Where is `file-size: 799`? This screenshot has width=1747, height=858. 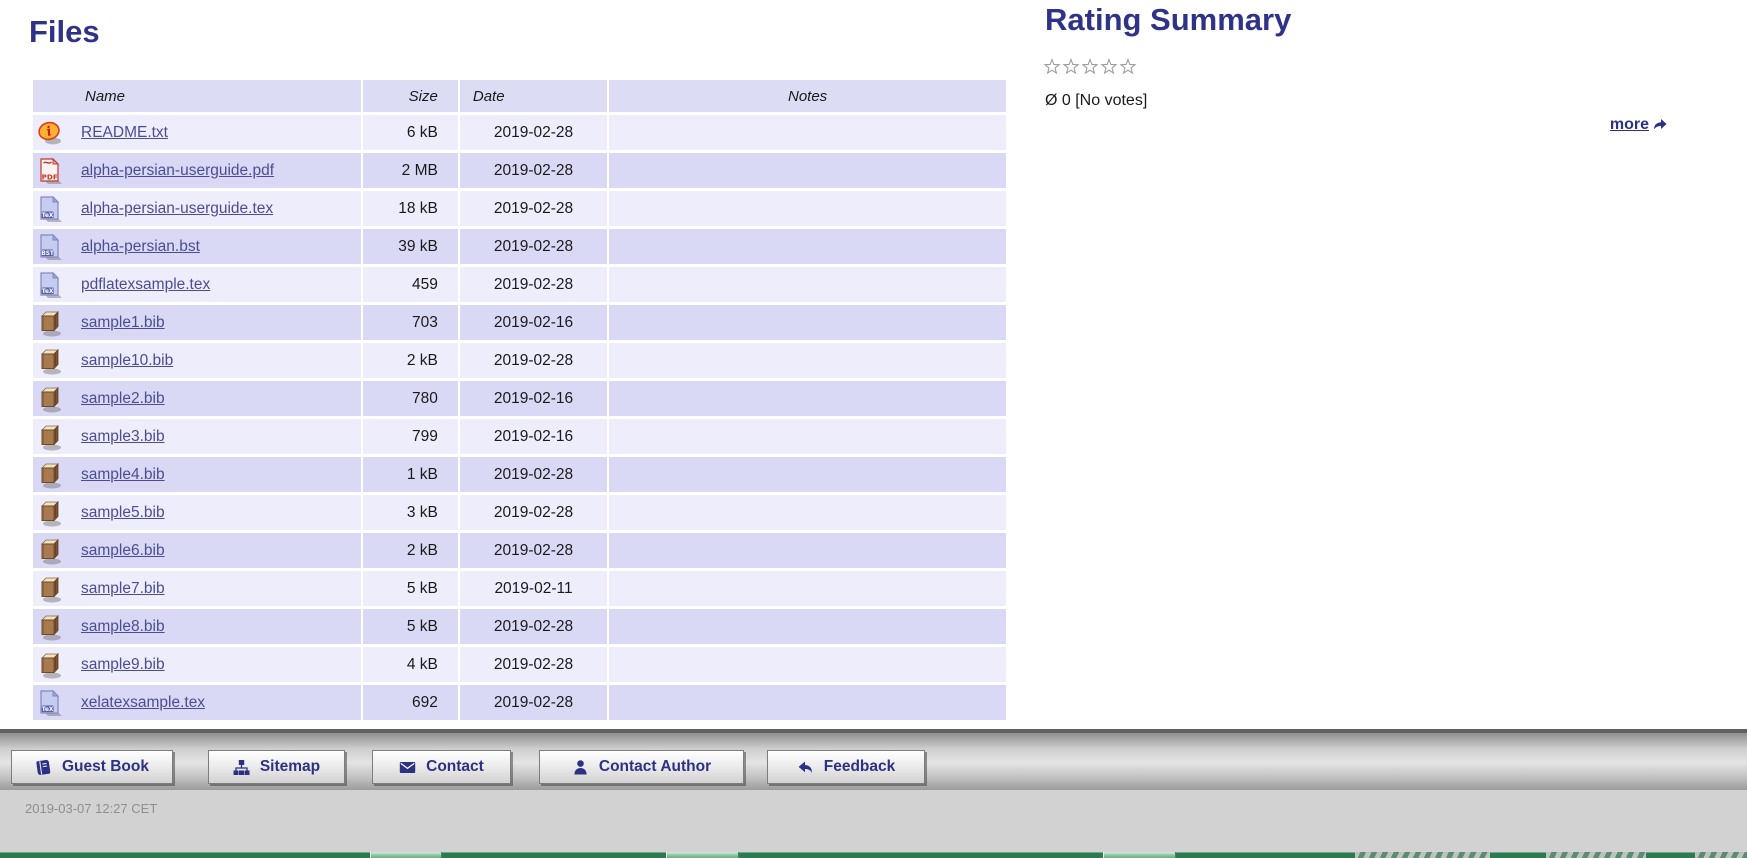 file-size: 799 is located at coordinates (410, 436).